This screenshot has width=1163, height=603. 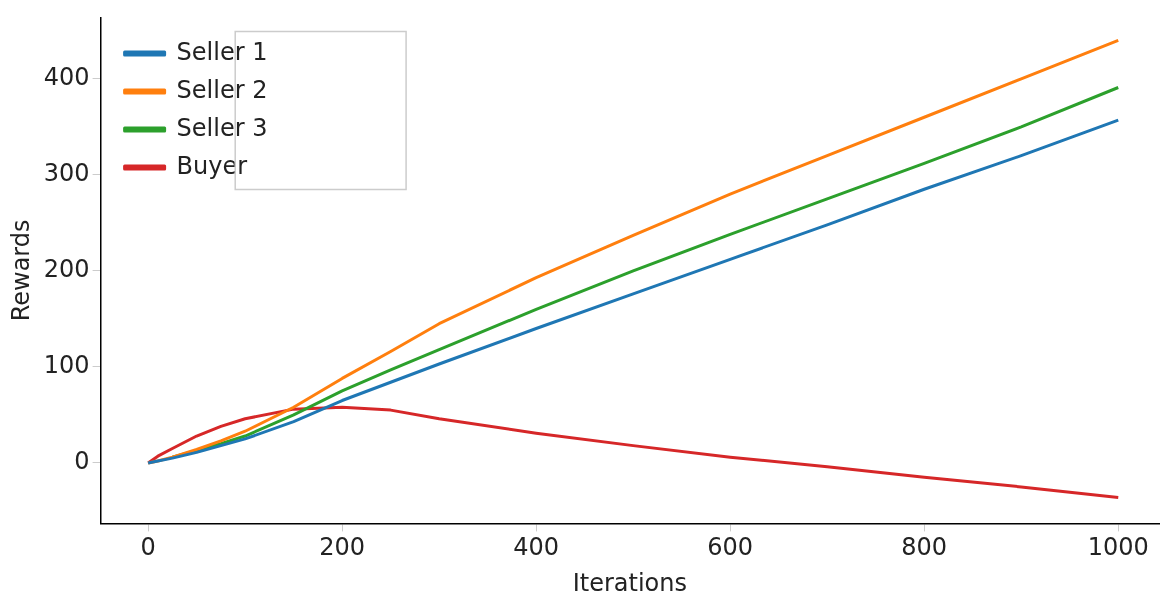 I want to click on y-tick-label: 200, so click(x=66, y=269).